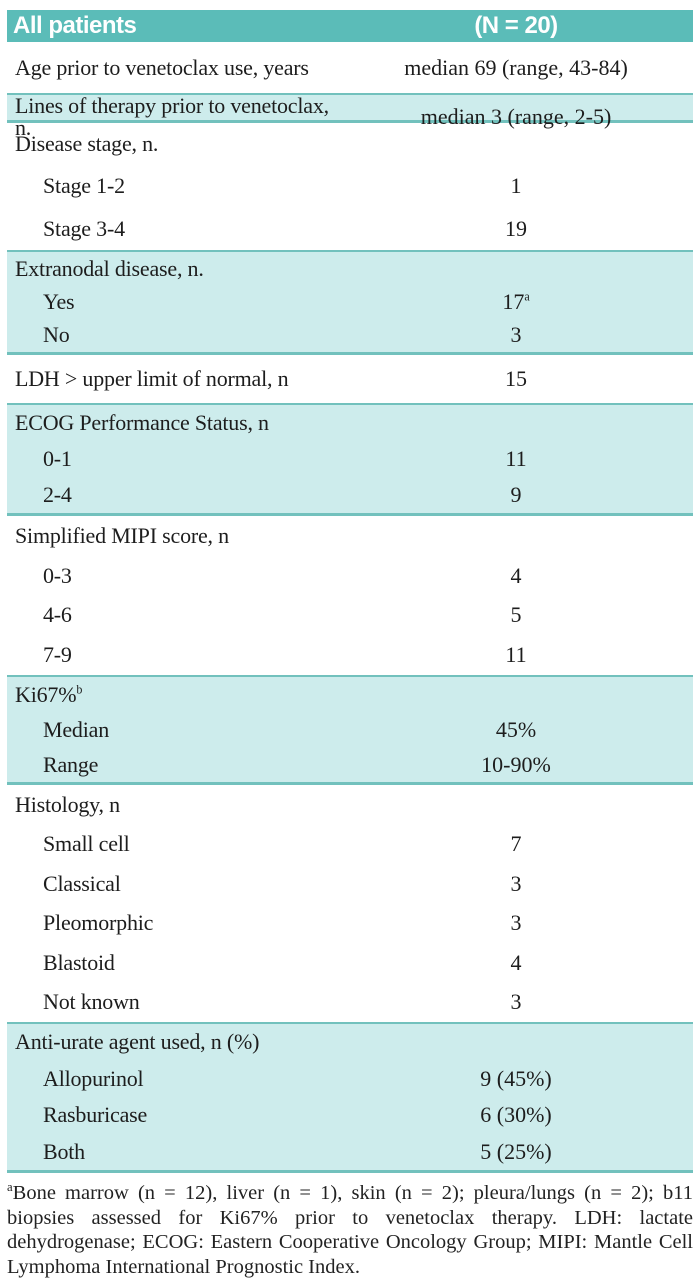  What do you see at coordinates (350, 268) in the screenshot?
I see `table-row: Extranodal disease, n.` at bounding box center [350, 268].